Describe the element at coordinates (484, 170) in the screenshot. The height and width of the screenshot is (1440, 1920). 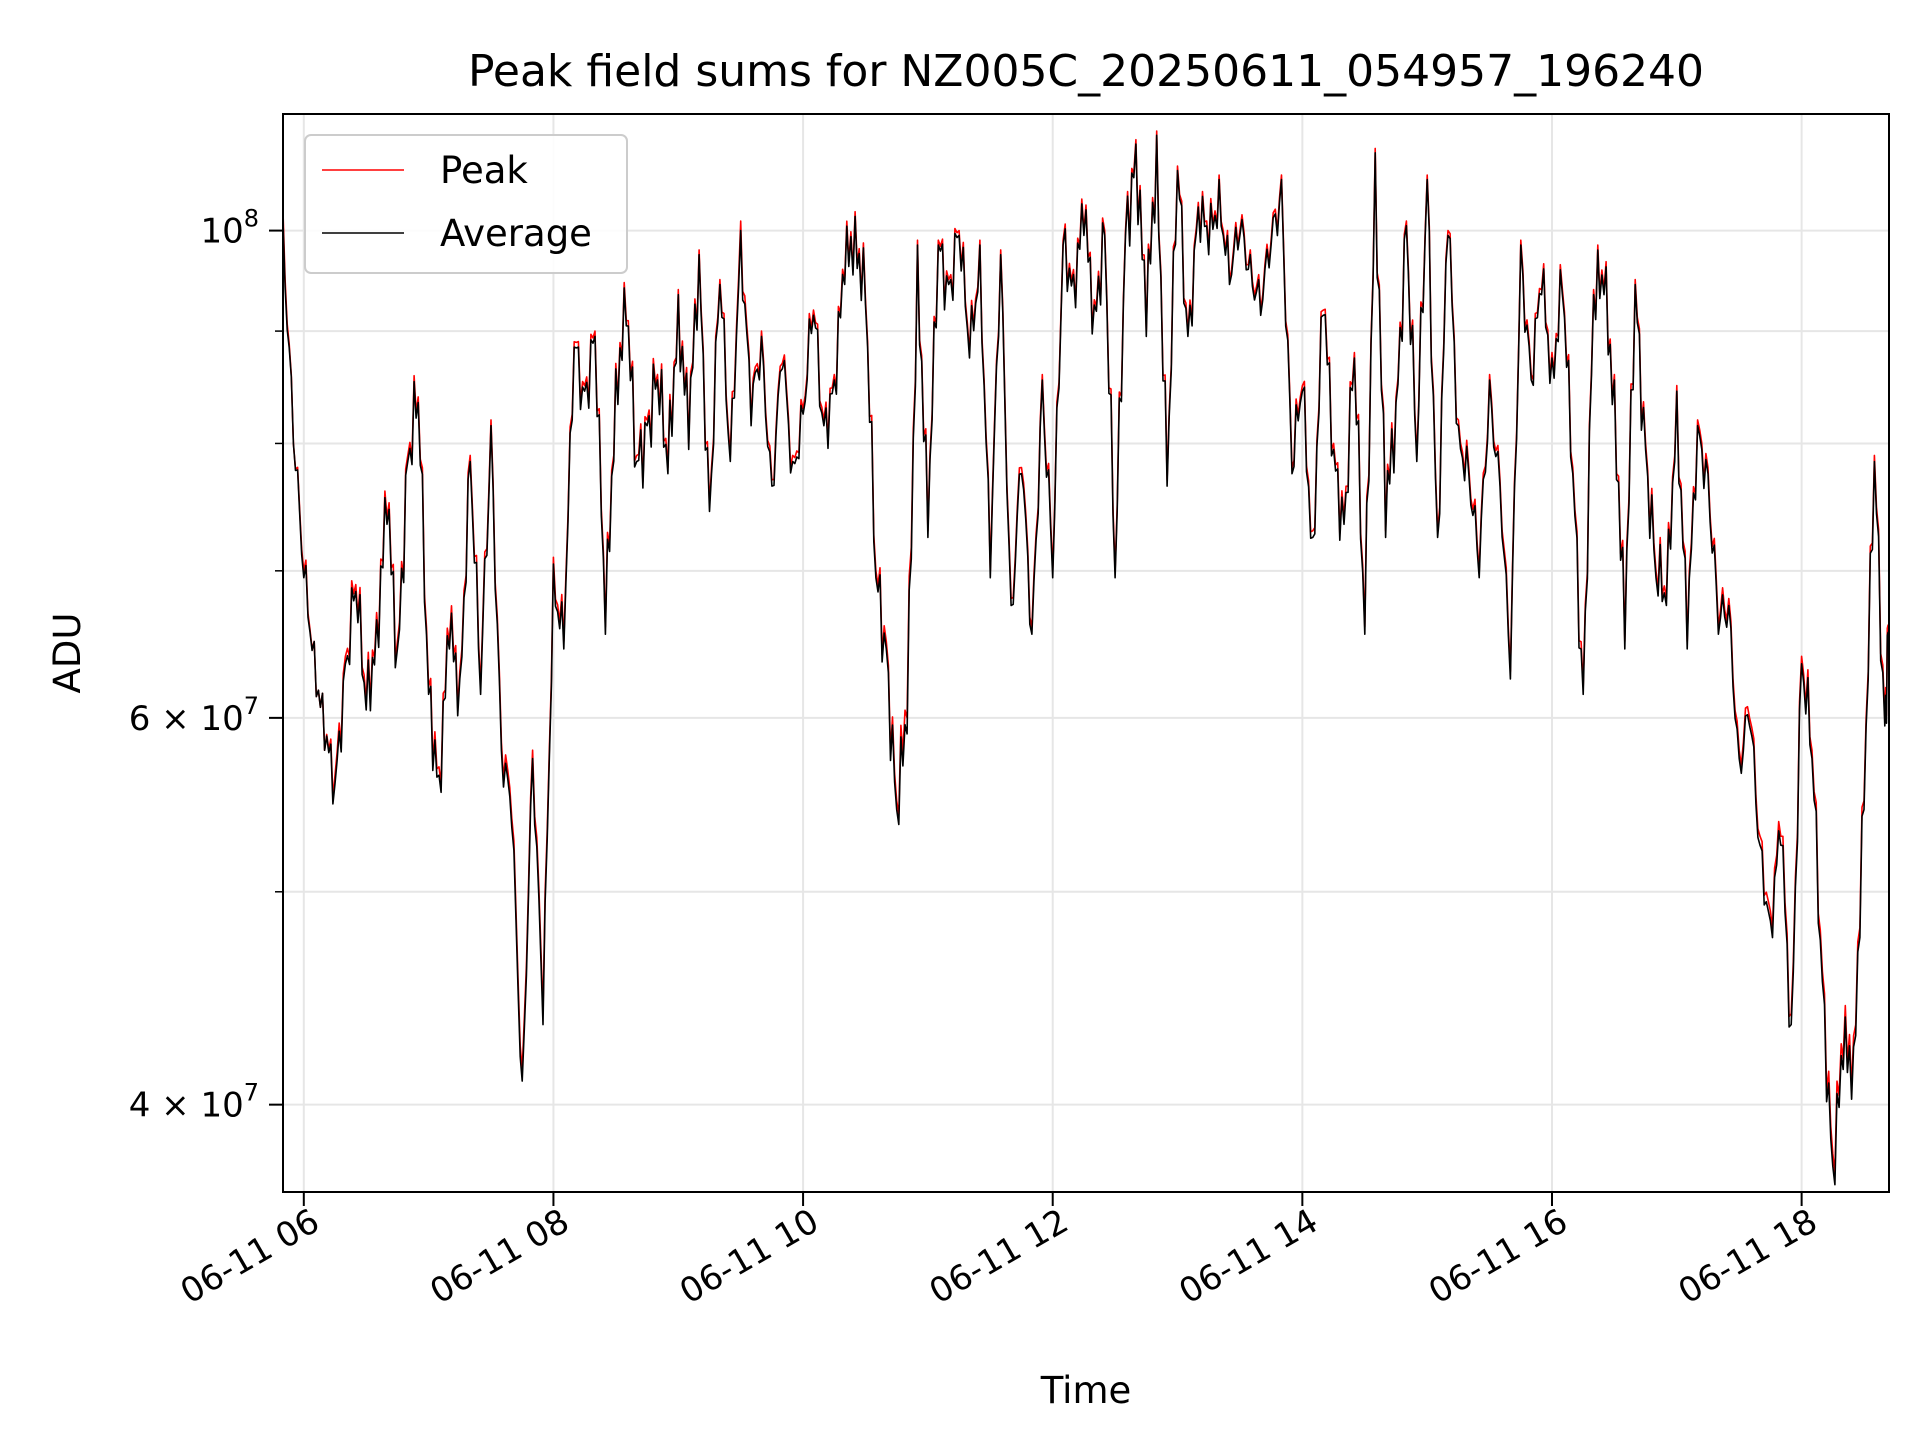
I see `legend-label-peak: Peak` at that location.